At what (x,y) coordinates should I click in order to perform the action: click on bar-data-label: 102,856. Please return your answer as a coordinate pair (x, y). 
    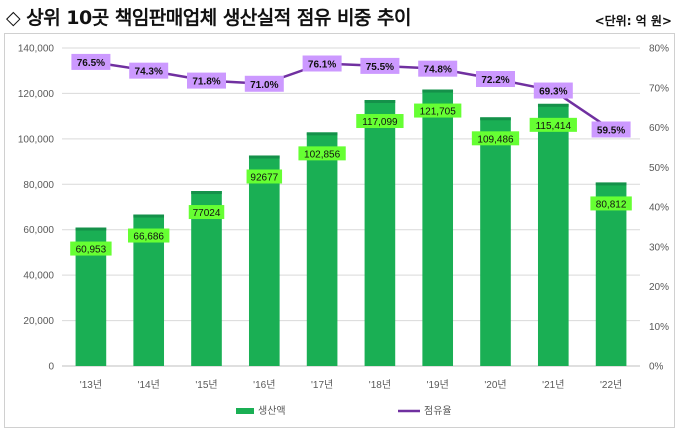
    Looking at the image, I should click on (322, 154).